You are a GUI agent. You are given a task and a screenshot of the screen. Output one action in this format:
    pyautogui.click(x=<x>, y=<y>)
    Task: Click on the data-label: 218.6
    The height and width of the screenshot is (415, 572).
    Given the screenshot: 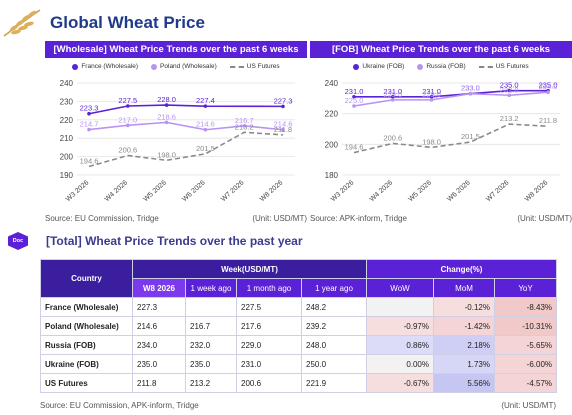 What is the action you would take?
    pyautogui.click(x=166, y=116)
    